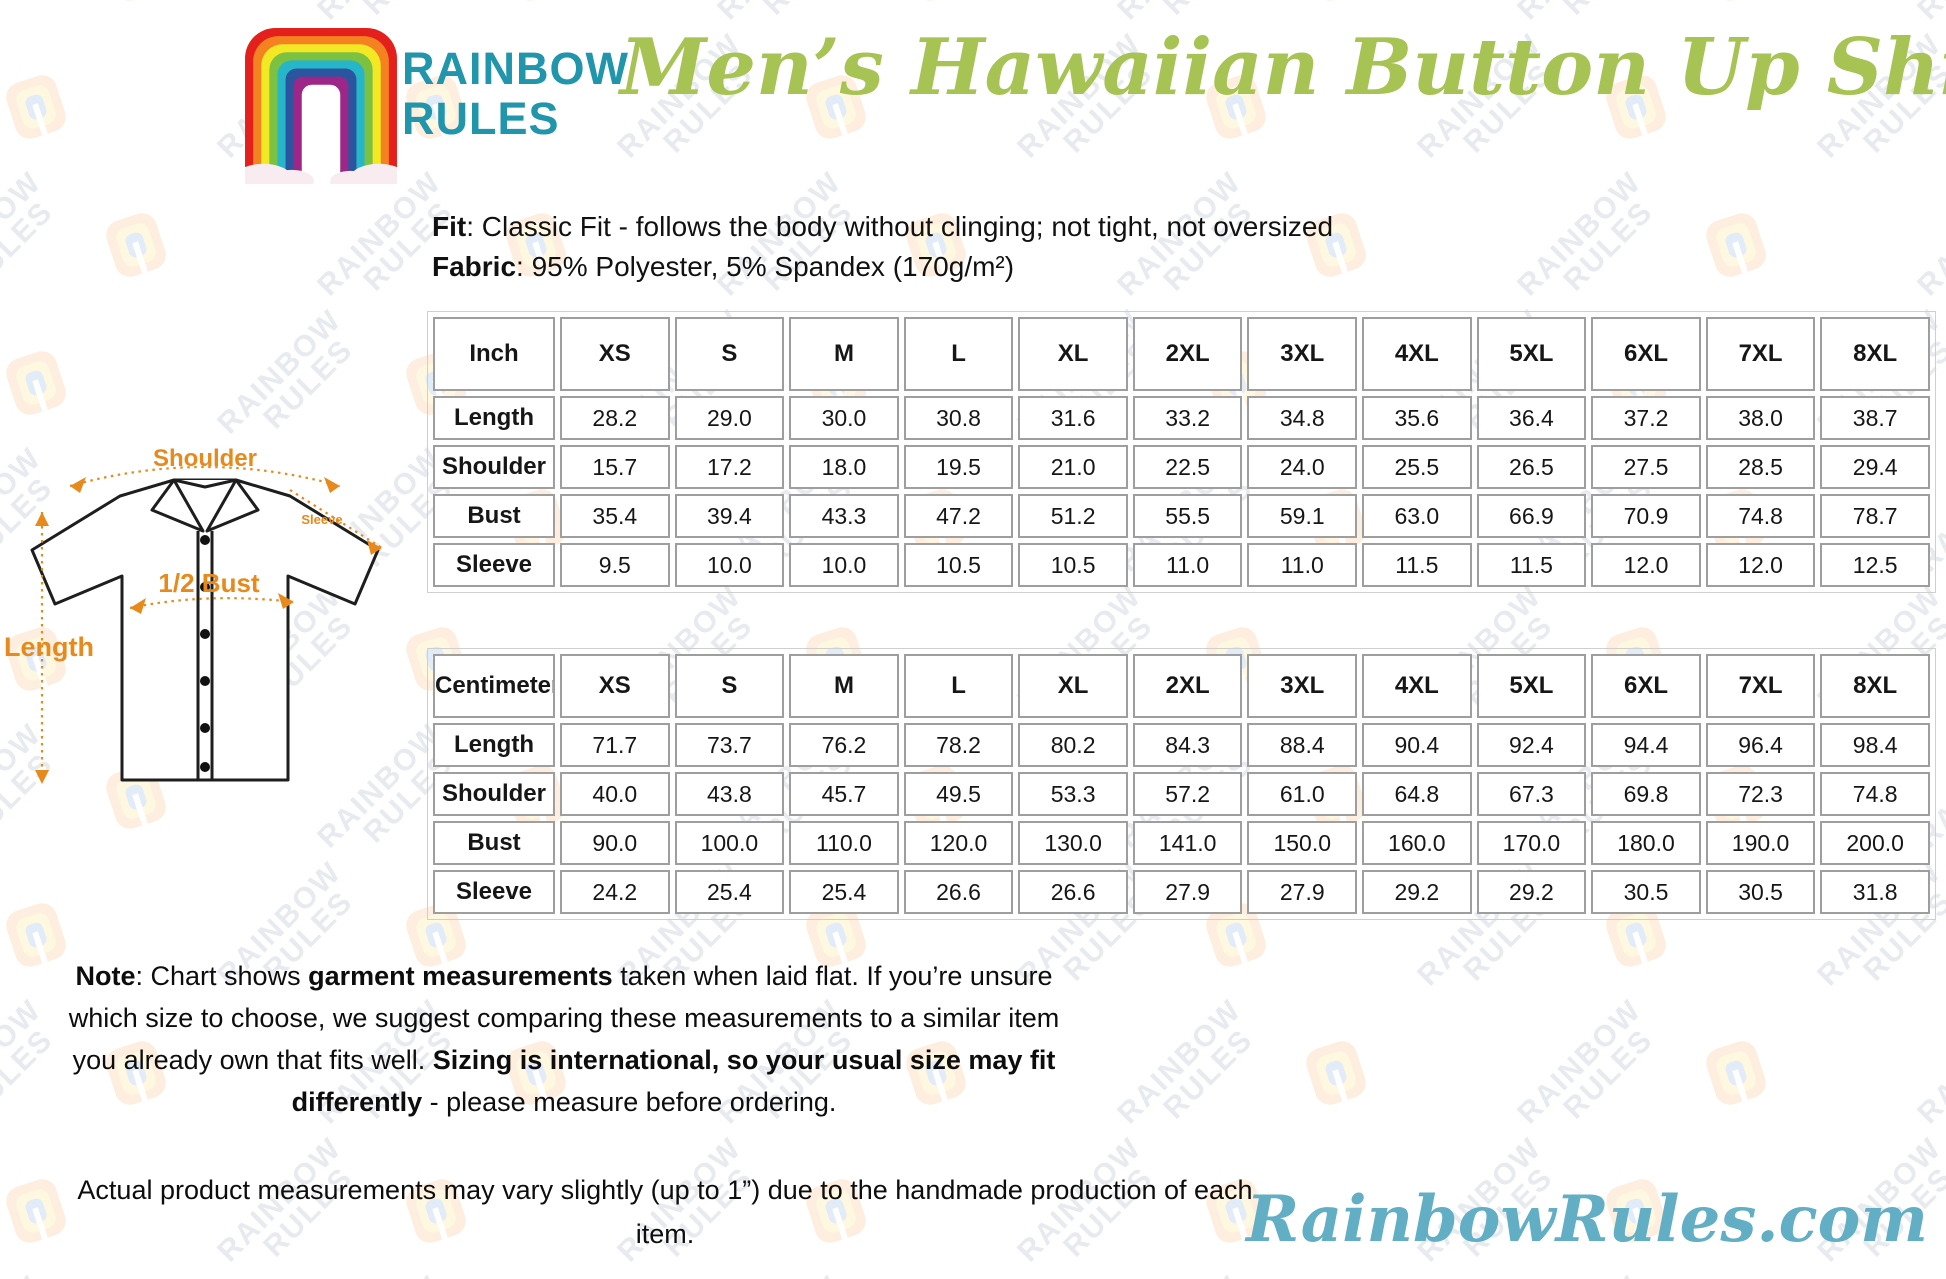 This screenshot has width=1946, height=1279. Describe the element at coordinates (1417, 565) in the screenshot. I see `value-cell: 11.5` at that location.